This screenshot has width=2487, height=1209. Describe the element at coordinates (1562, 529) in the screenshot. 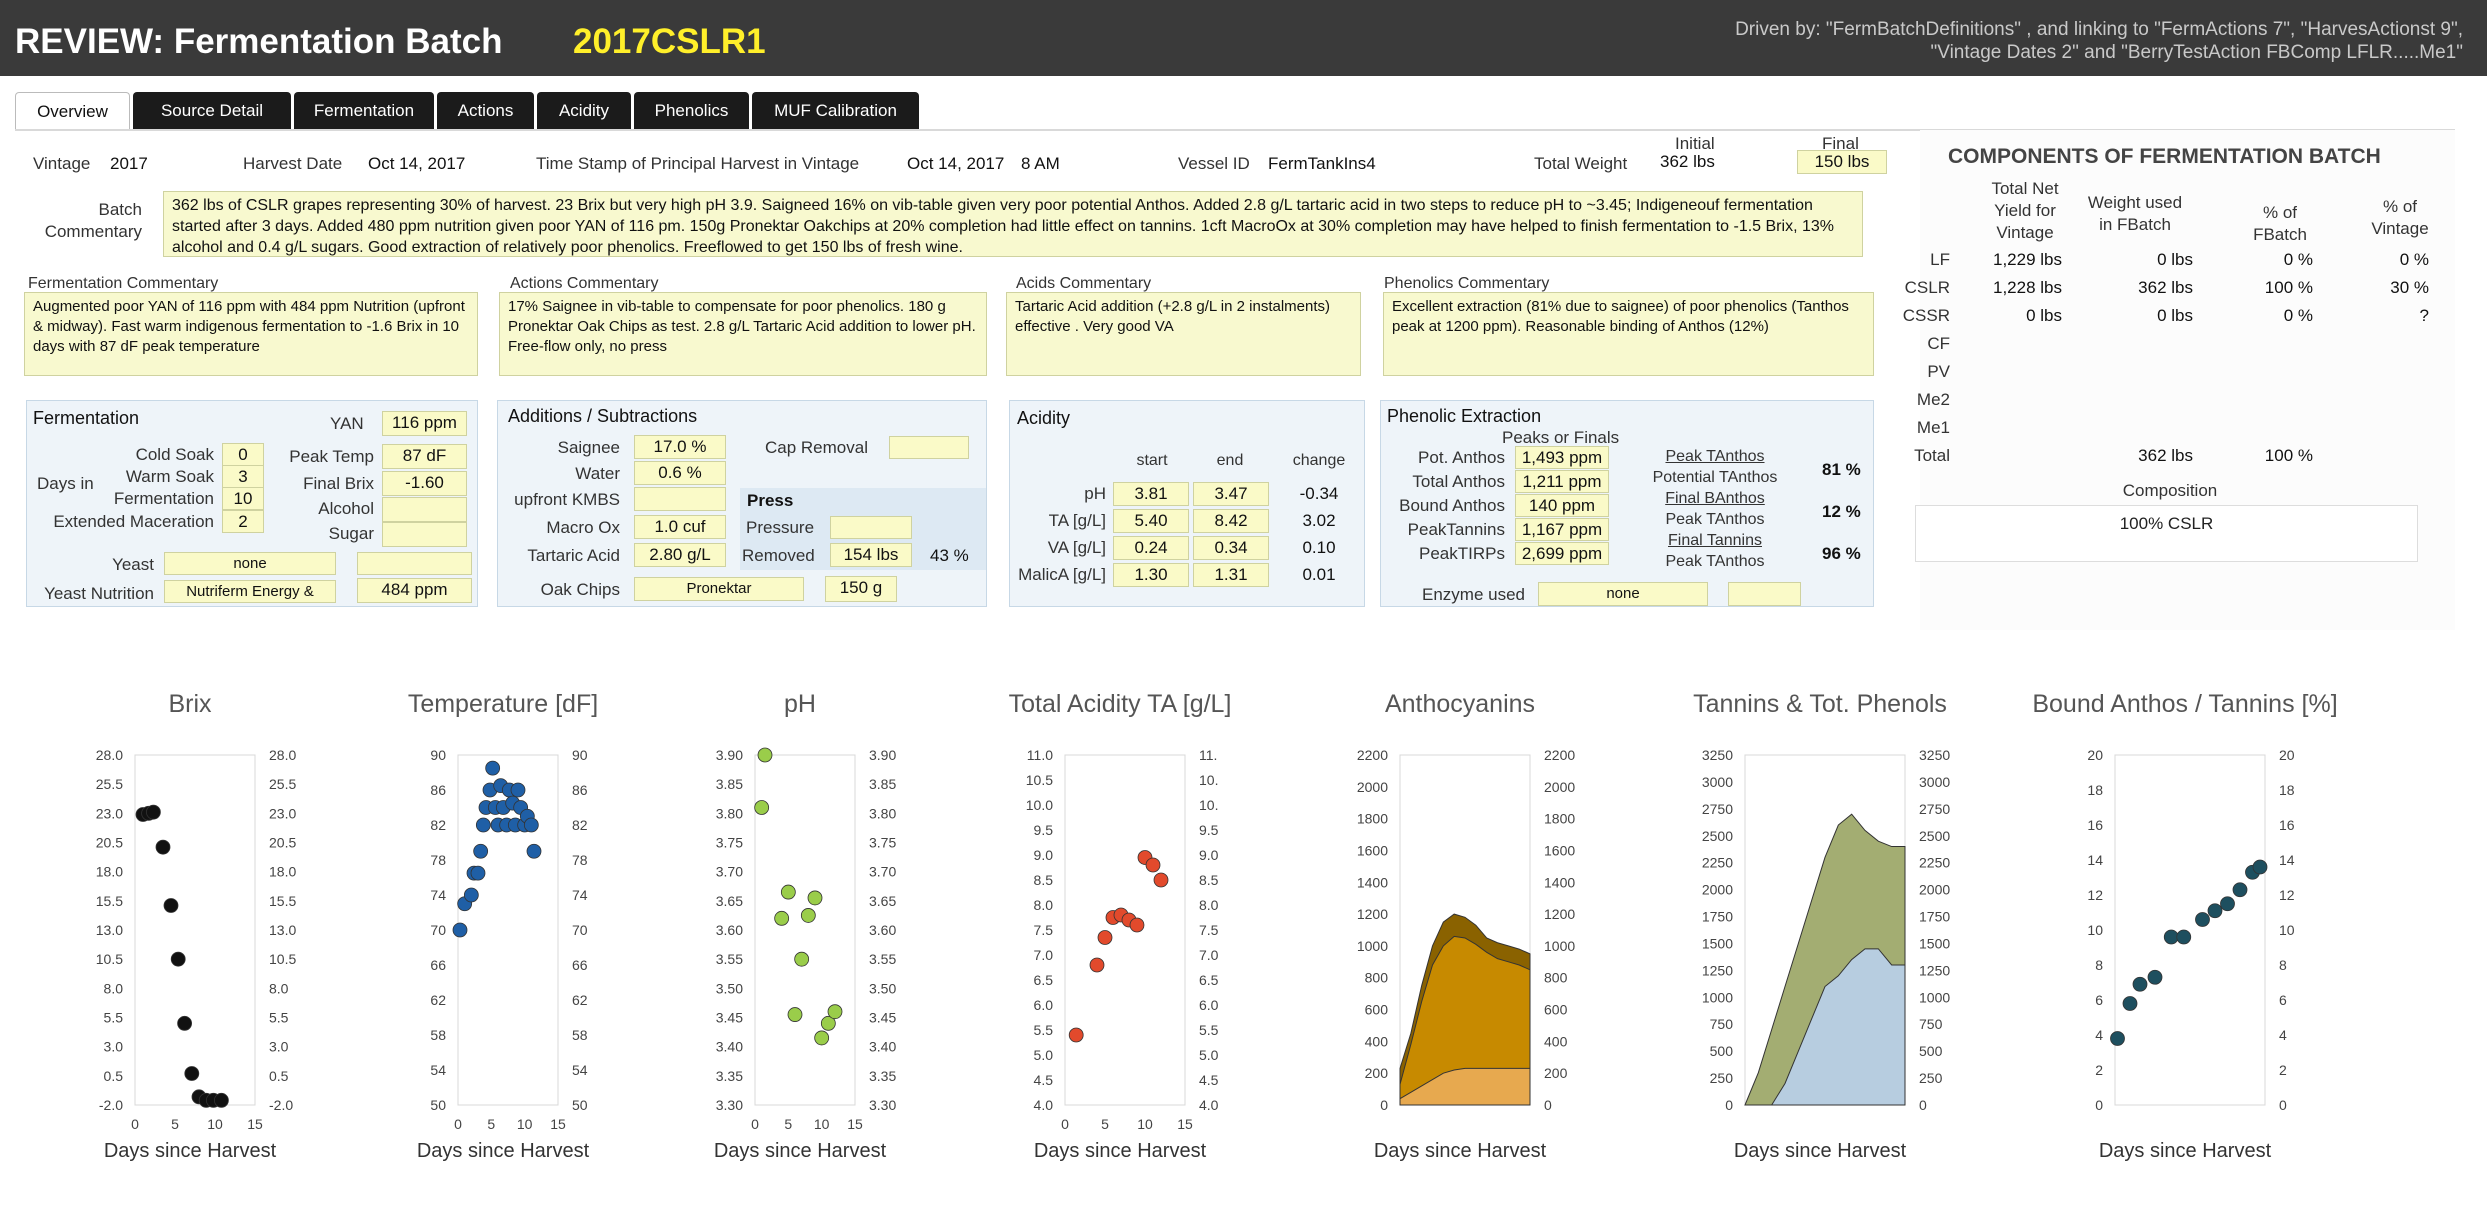

I see `phenolic-row-value: 1,167 ppm` at that location.